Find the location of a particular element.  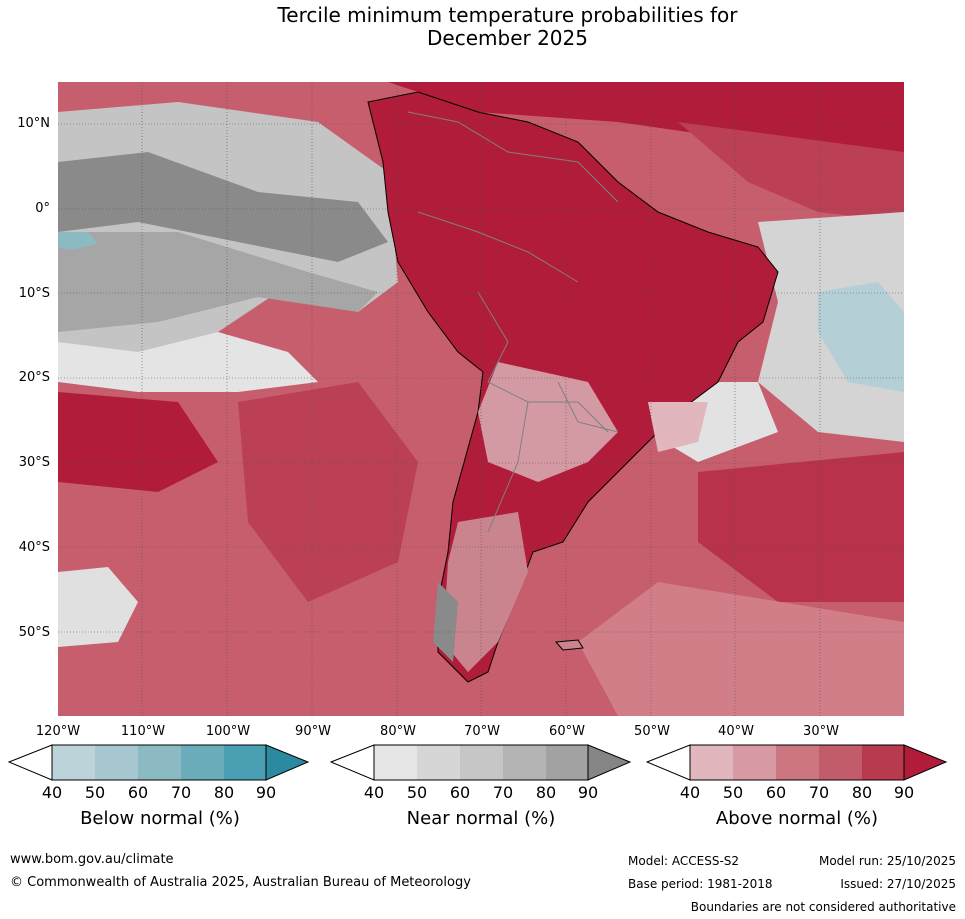

below-tick-90: 90 is located at coordinates (266, 792).